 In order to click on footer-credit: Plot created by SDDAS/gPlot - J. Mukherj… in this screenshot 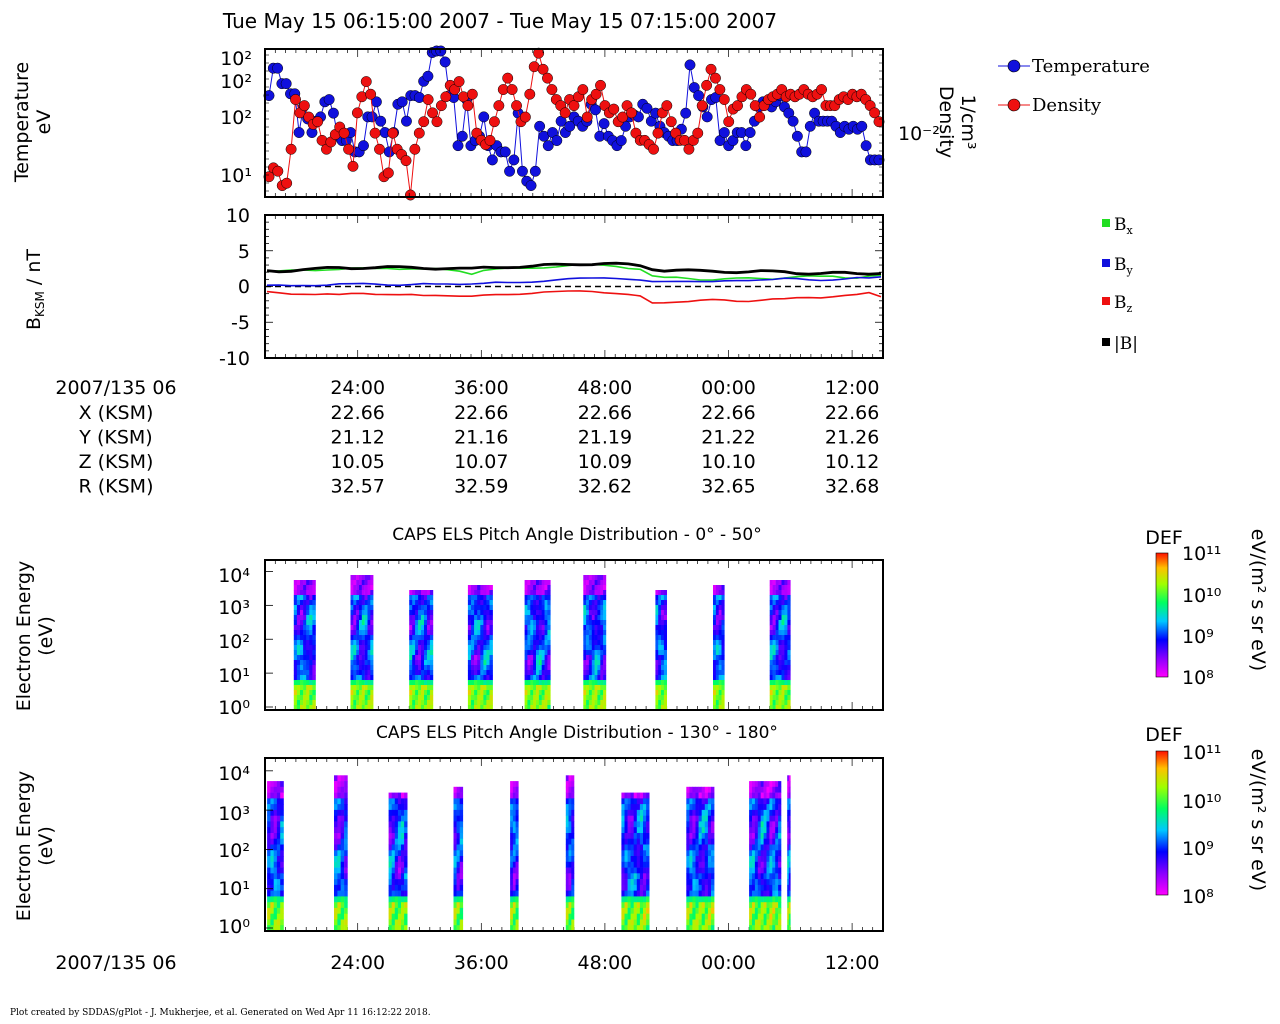, I will do `click(220, 1013)`.